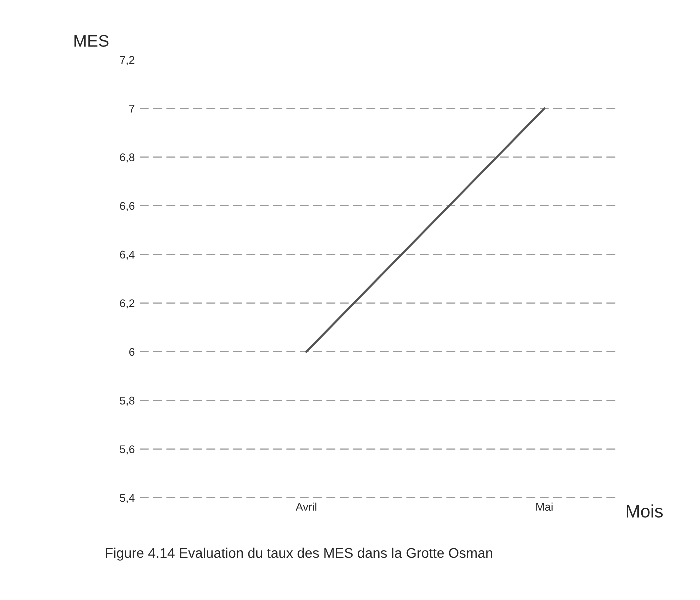 The image size is (700, 600). Describe the element at coordinates (127, 158) in the screenshot. I see `y-tick-label: 6,8` at that location.